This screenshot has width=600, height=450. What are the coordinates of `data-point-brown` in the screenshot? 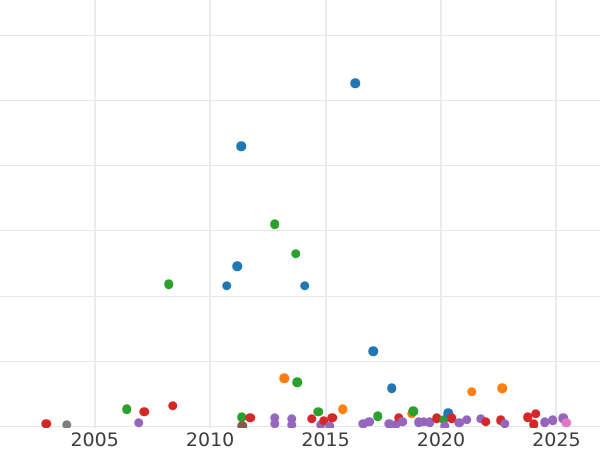 It's located at (242, 424).